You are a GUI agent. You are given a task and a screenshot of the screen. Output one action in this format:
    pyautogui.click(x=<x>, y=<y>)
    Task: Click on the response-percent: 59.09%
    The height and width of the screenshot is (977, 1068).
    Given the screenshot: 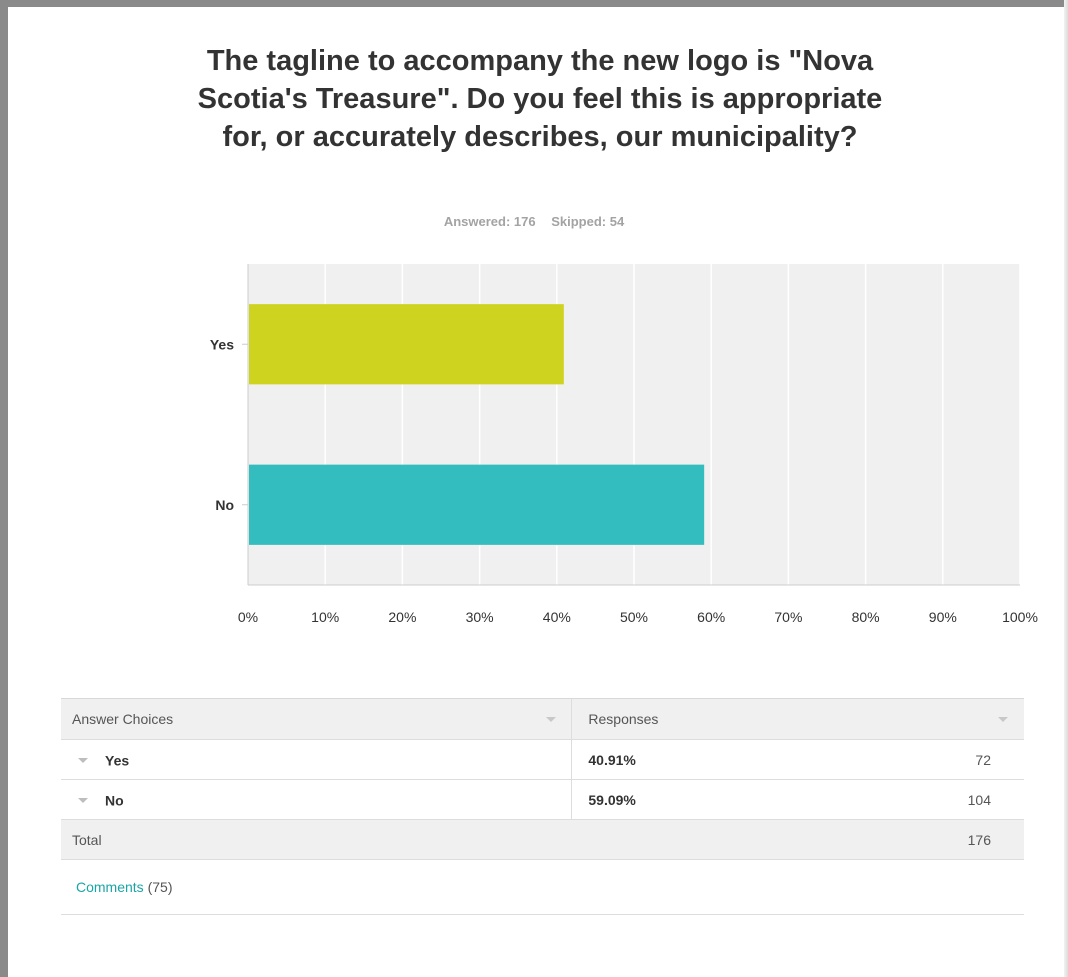 What is the action you would take?
    pyautogui.click(x=612, y=799)
    